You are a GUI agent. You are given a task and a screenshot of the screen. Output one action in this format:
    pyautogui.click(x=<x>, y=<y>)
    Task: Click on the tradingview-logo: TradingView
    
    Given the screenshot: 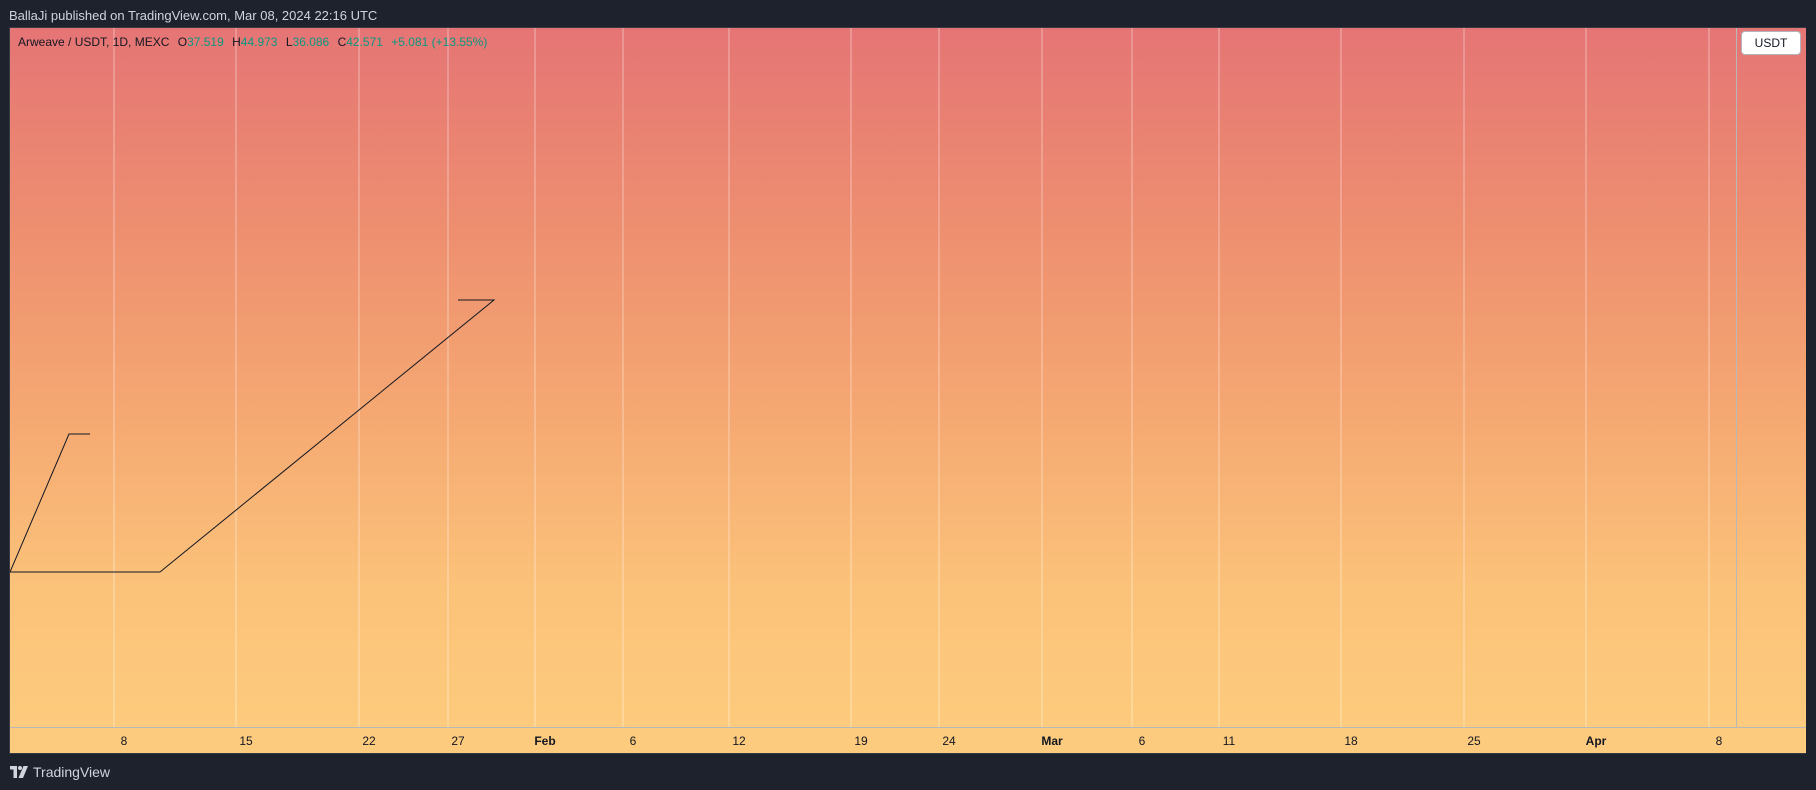 What is the action you would take?
    pyautogui.click(x=60, y=772)
    